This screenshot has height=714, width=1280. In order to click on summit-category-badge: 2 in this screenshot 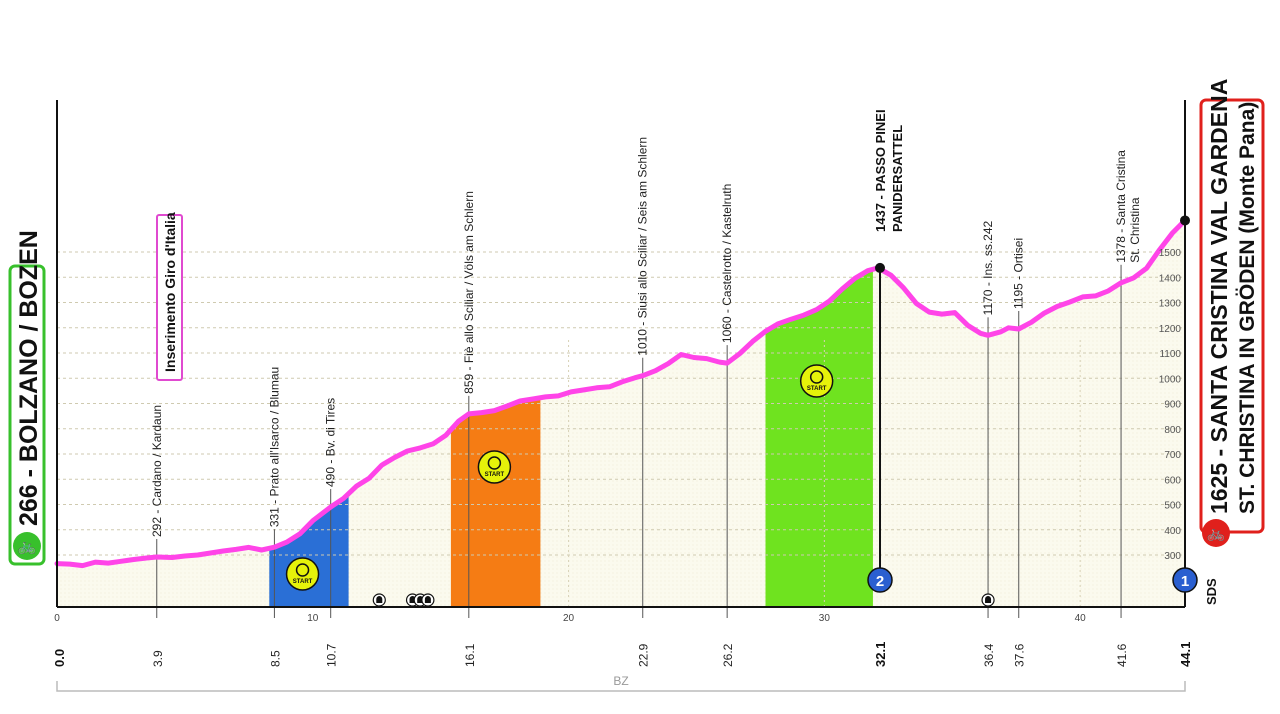, I will do `click(880, 580)`.